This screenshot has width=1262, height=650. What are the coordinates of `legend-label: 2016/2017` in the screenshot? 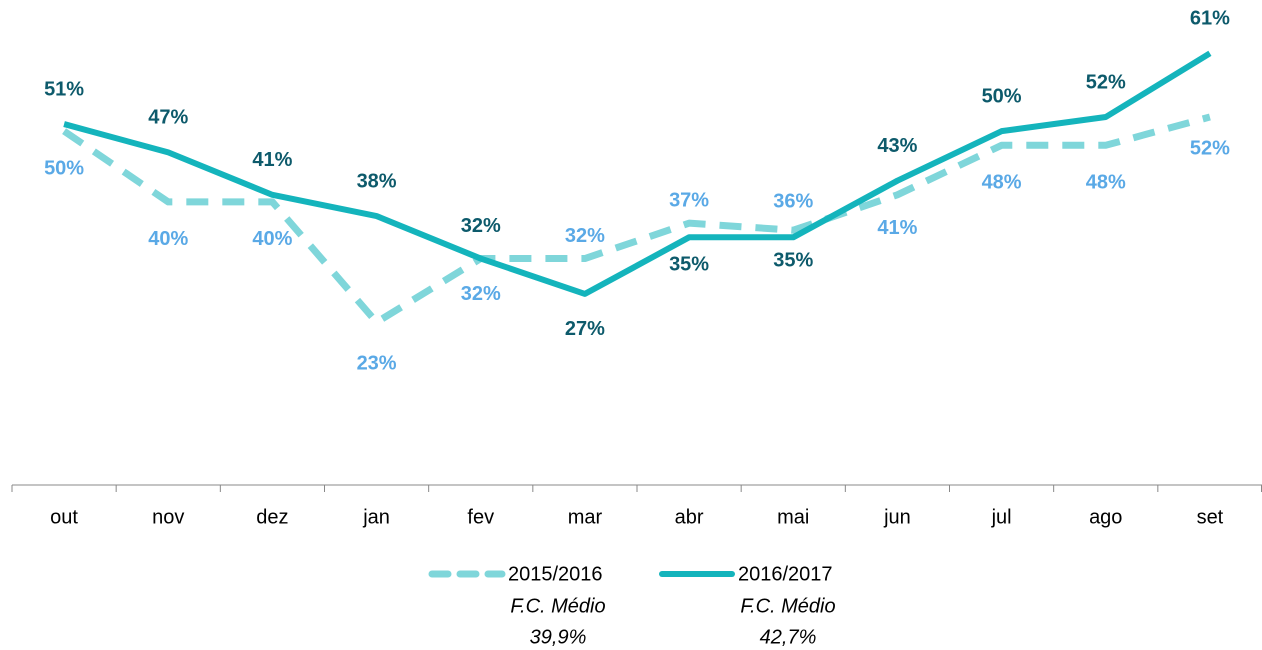 It's located at (785, 574).